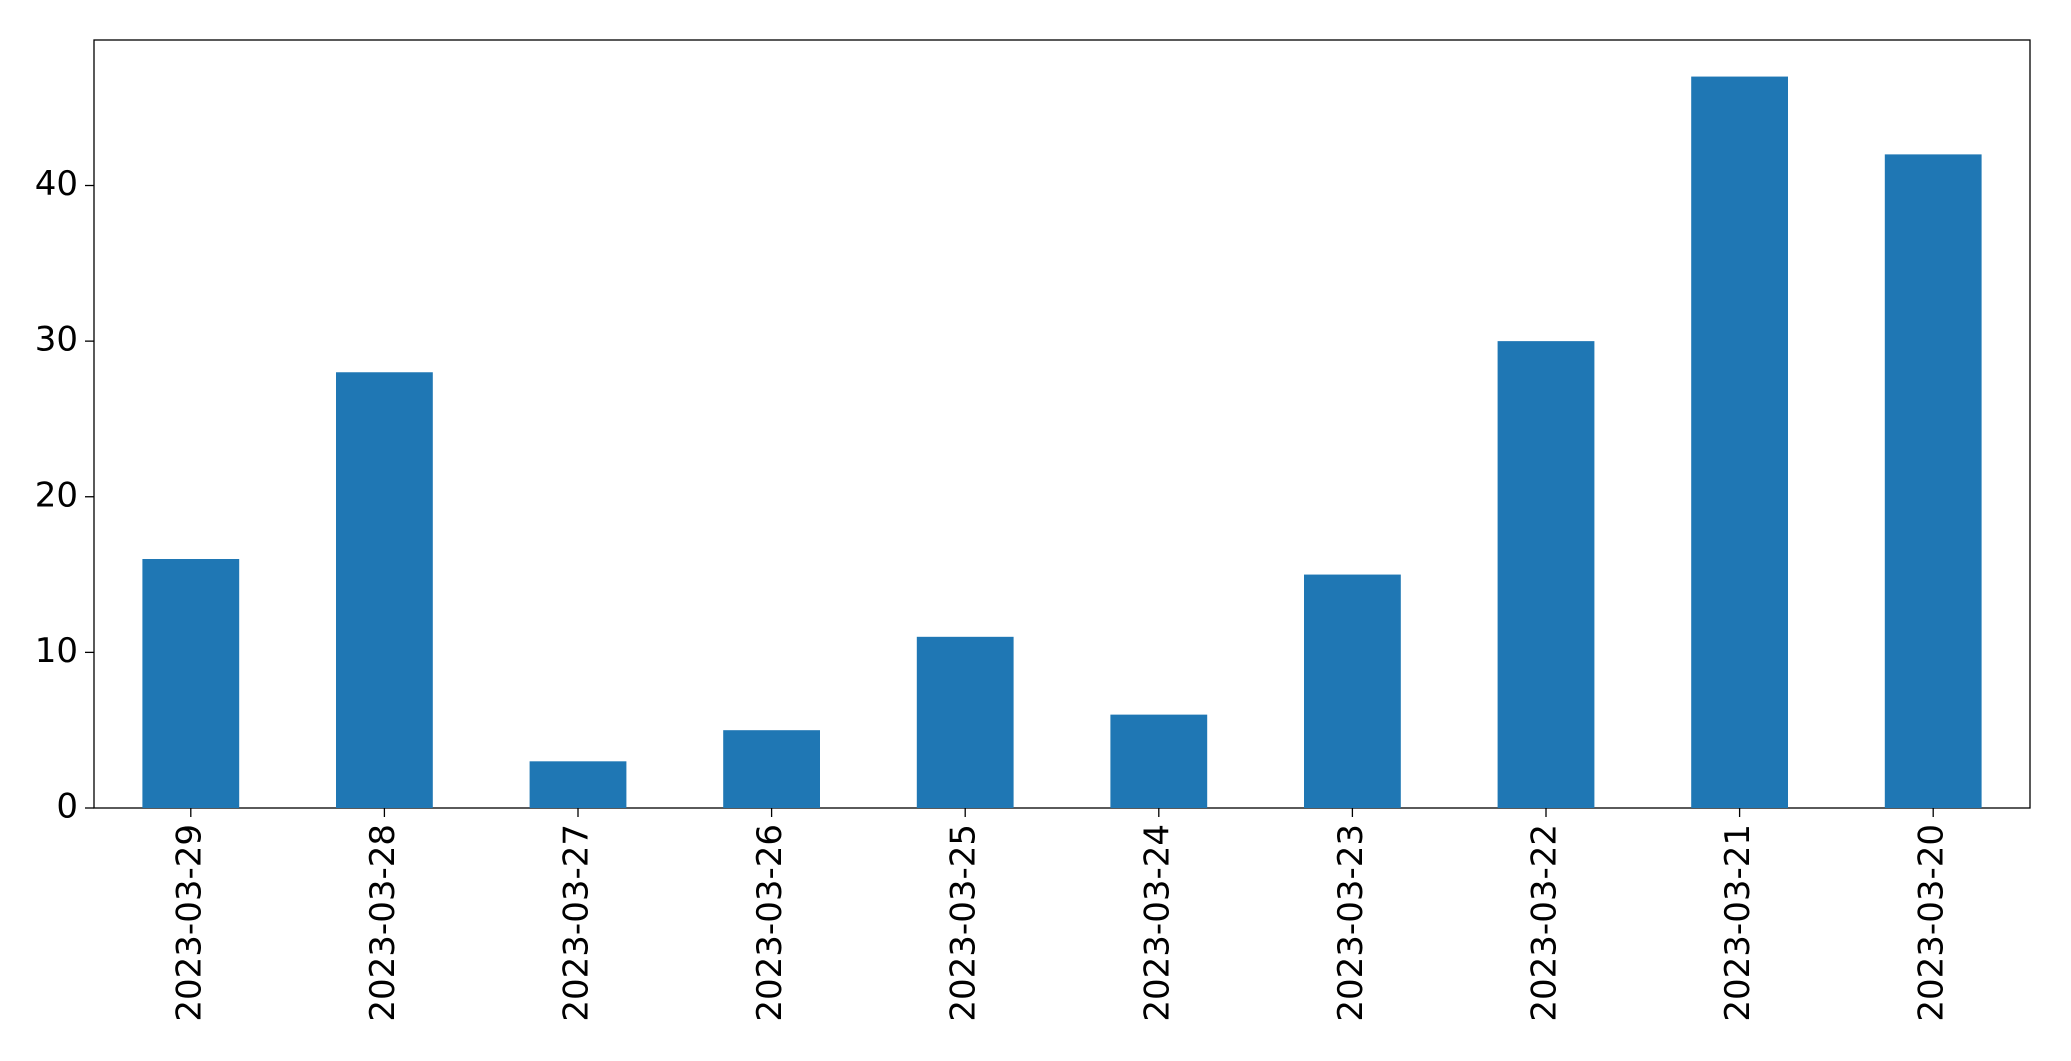 The width and height of the screenshot is (2071, 1061). Describe the element at coordinates (1351, 923) in the screenshot. I see `x-tick-label: 2023-03-23` at that location.